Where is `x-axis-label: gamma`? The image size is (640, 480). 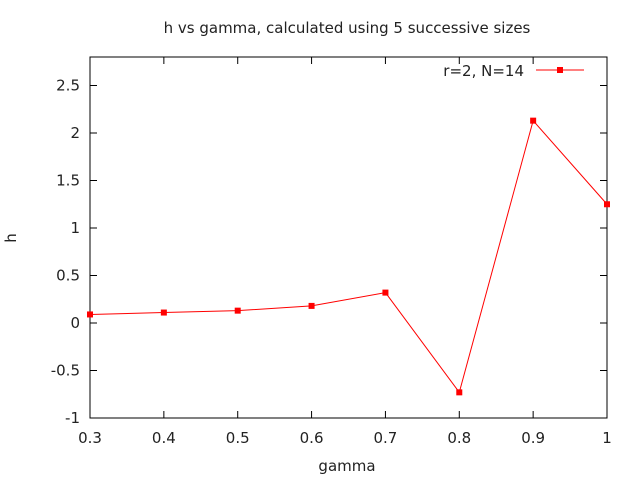
x-axis-label: gamma is located at coordinates (346, 466).